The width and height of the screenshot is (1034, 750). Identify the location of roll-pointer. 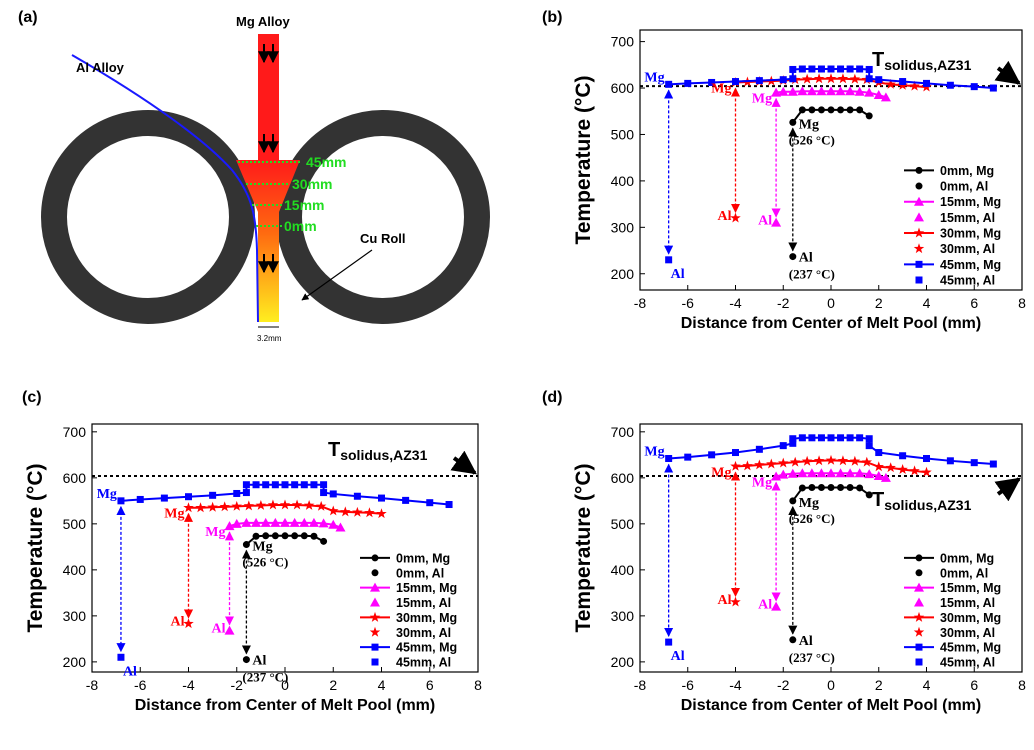
(337, 275).